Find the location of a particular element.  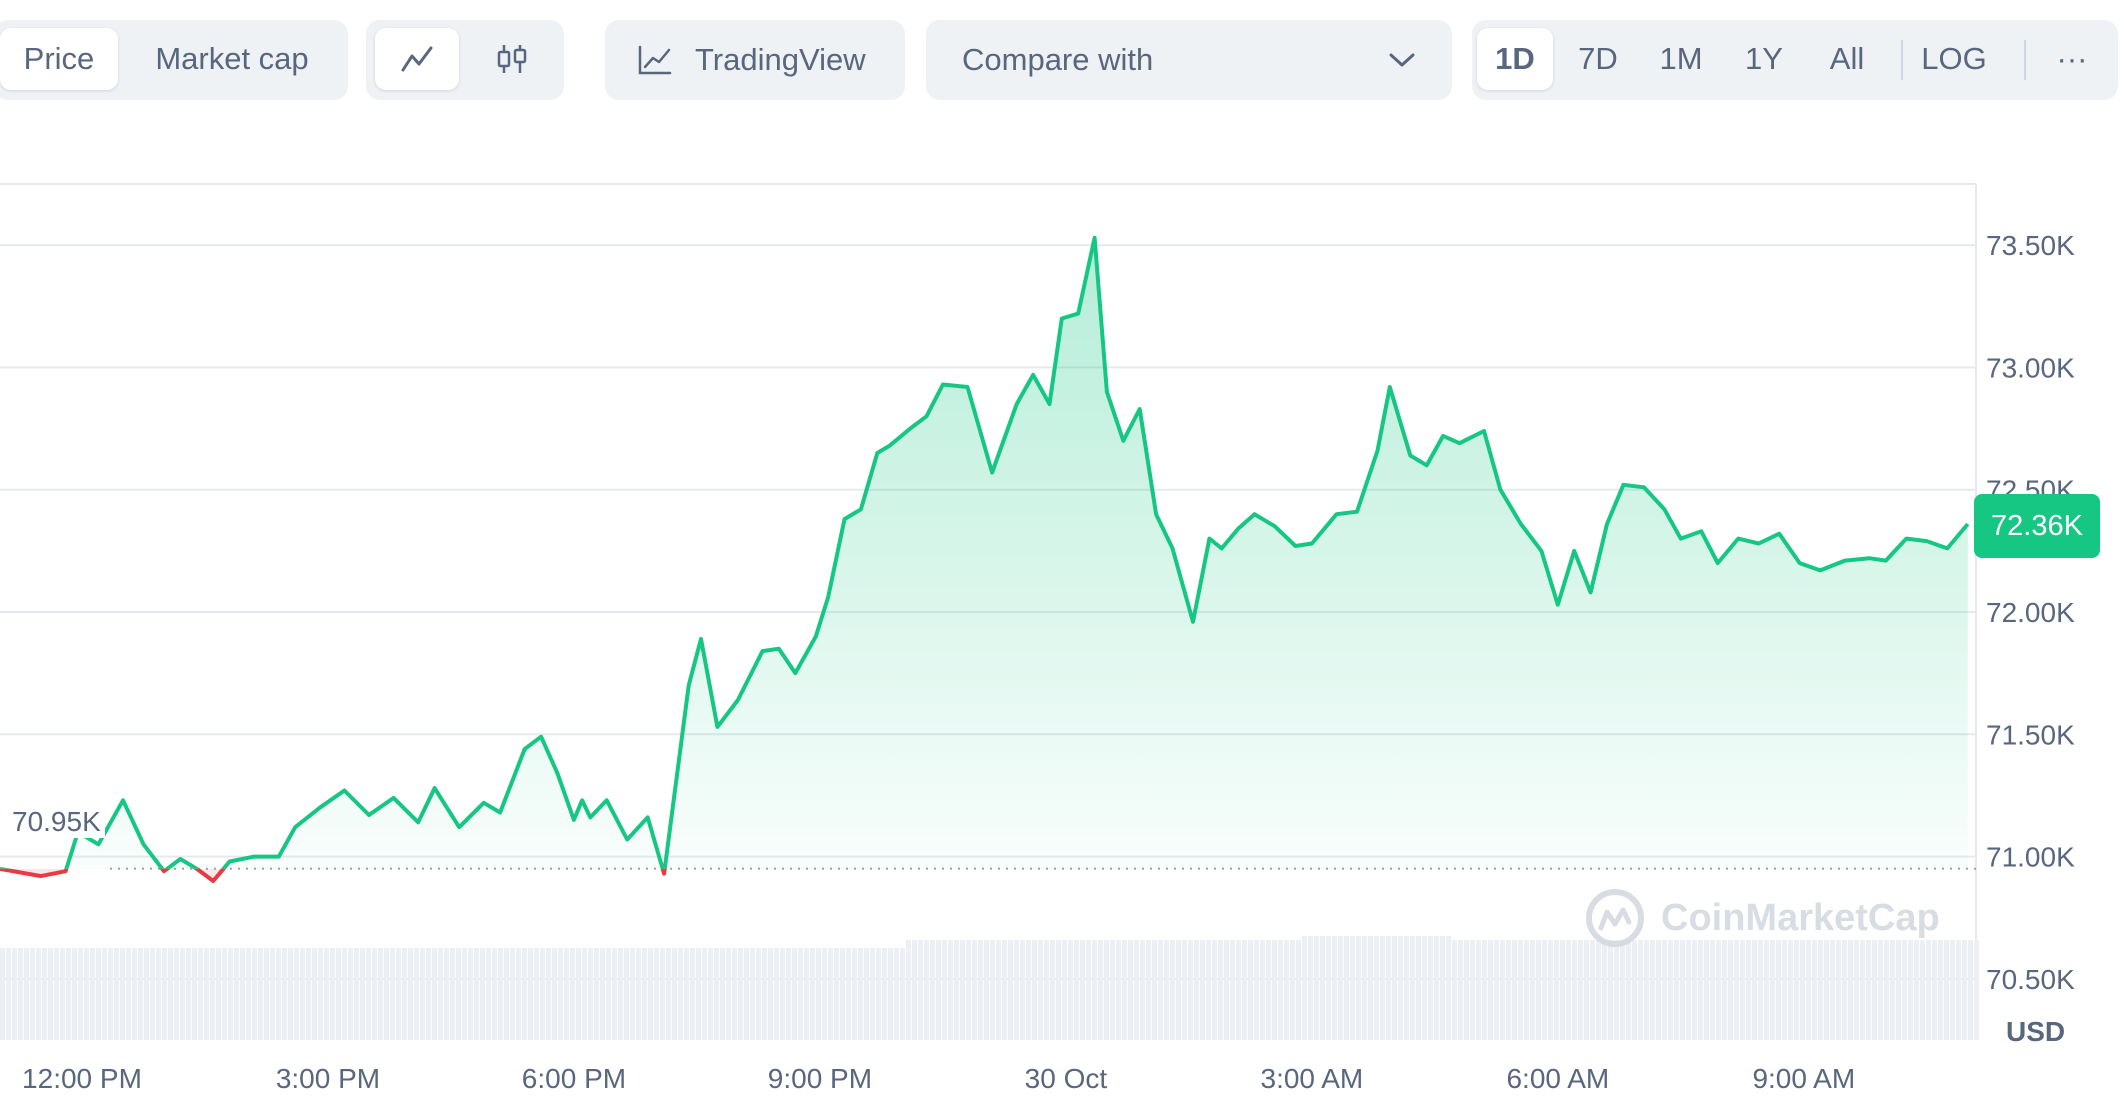

tradingview-button: TradingView is located at coordinates (755, 60).